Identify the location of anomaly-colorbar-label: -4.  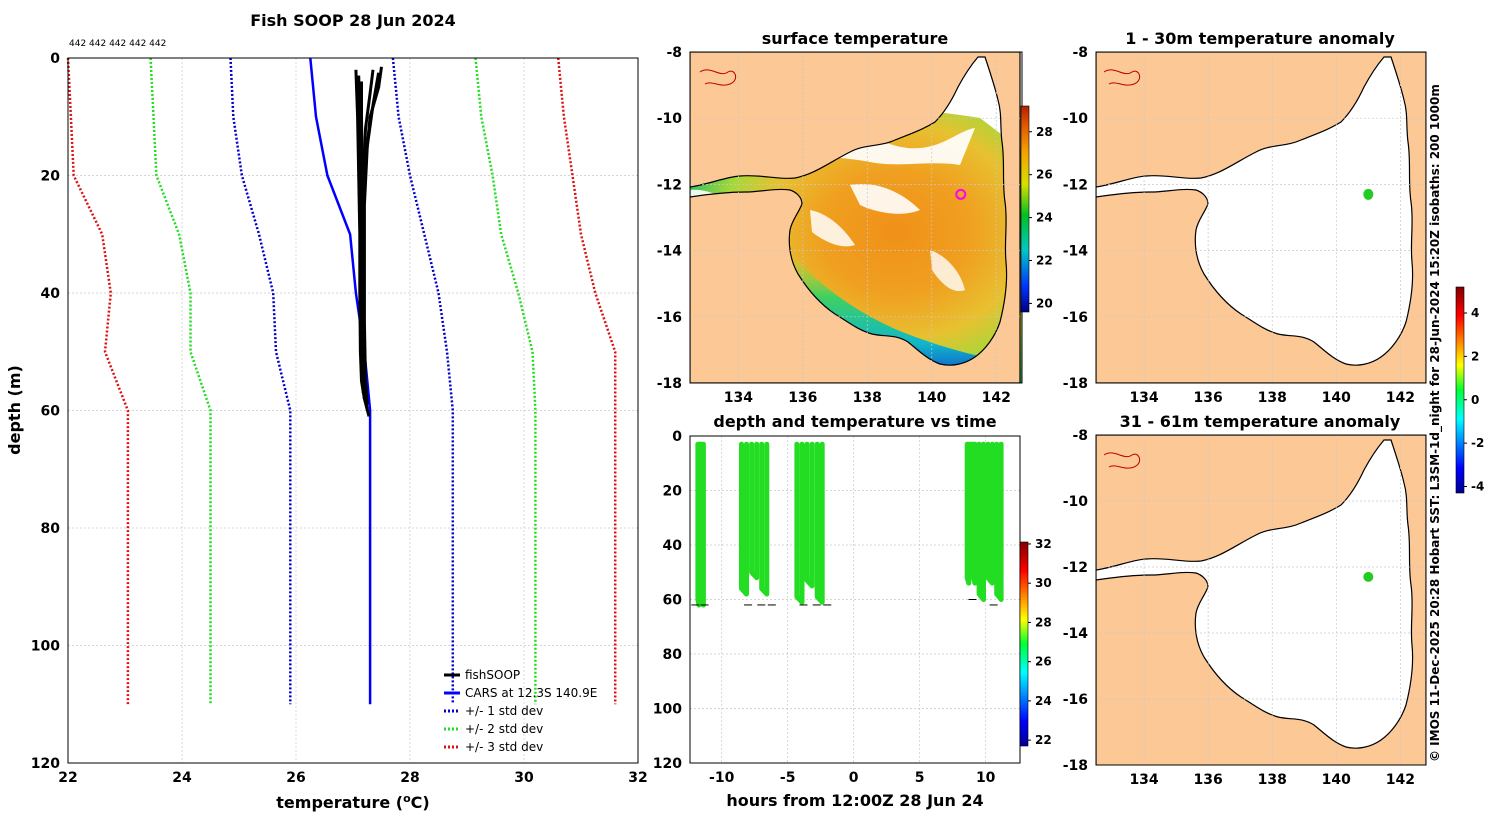
(1477, 486).